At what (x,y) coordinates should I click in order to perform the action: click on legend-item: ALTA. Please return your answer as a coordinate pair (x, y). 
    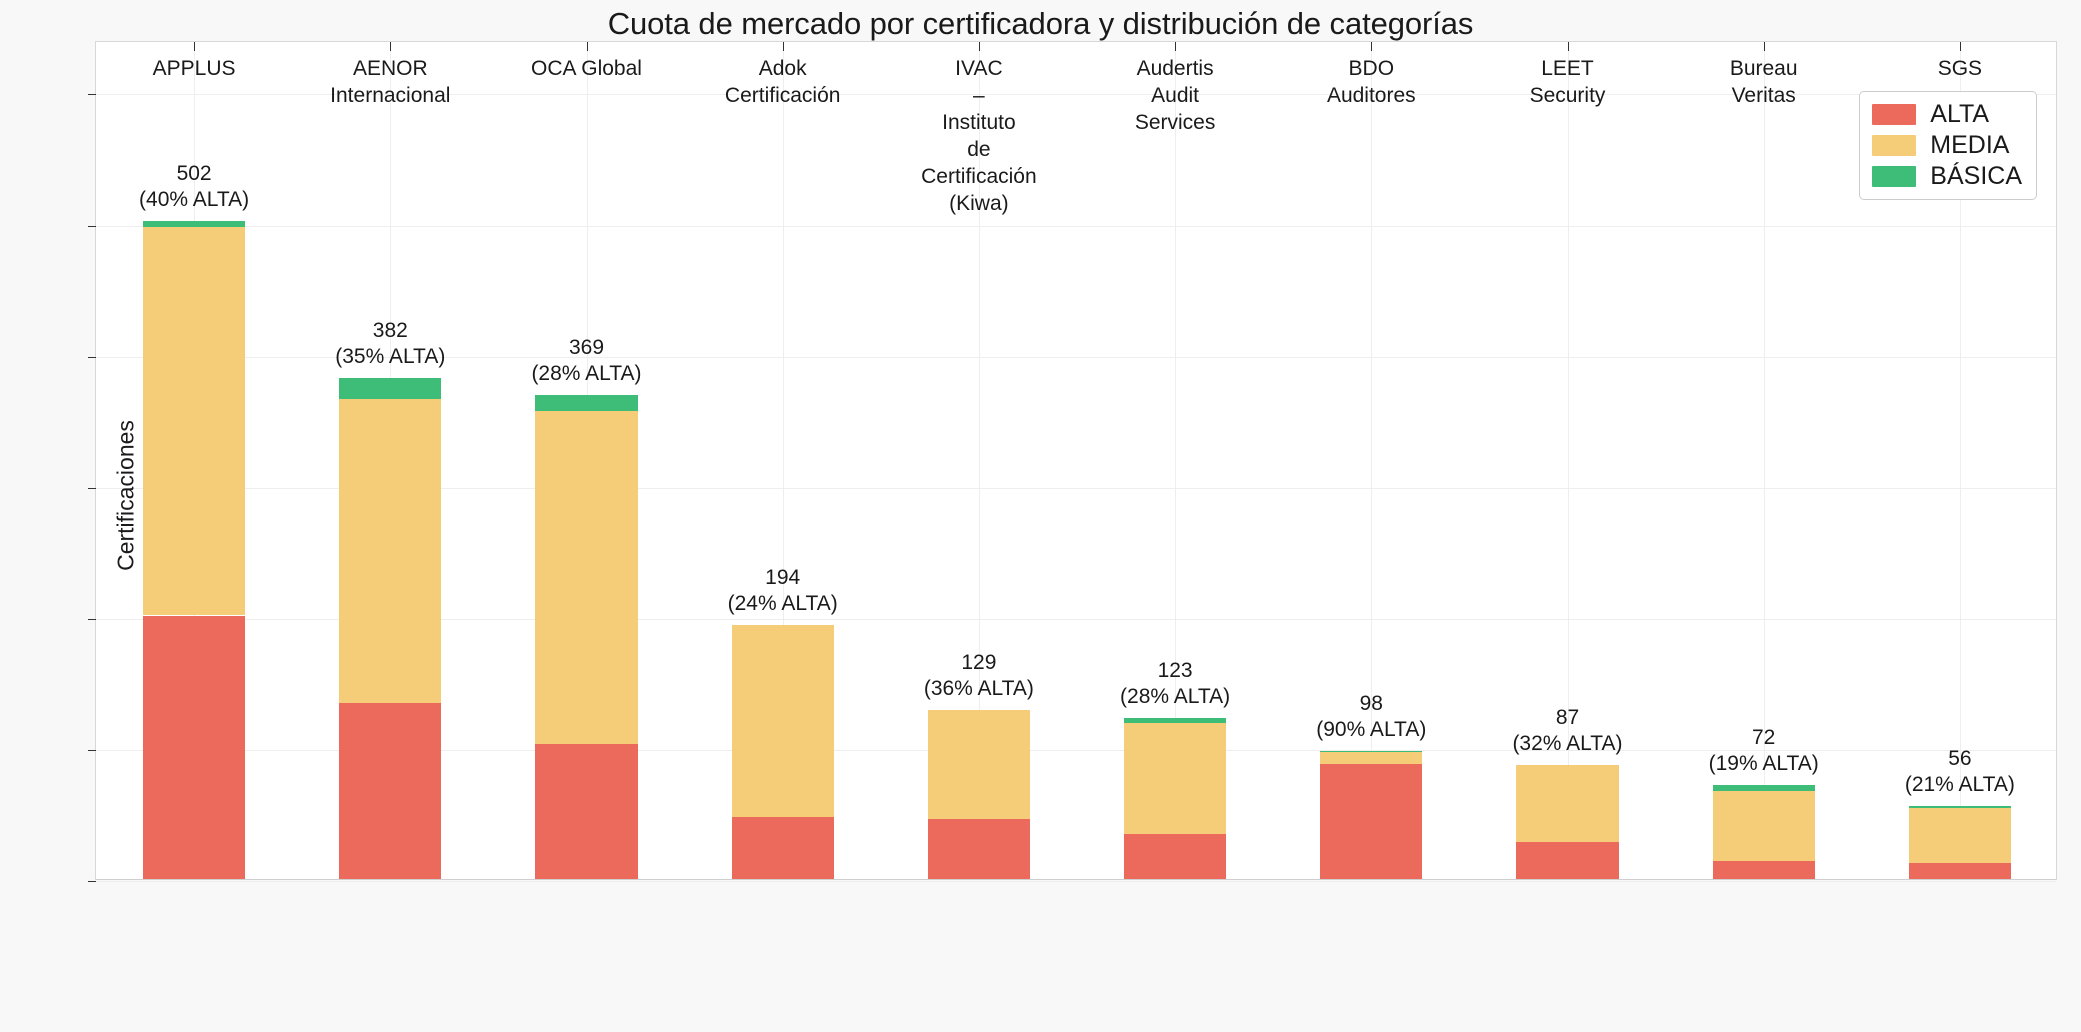
    Looking at the image, I should click on (1947, 114).